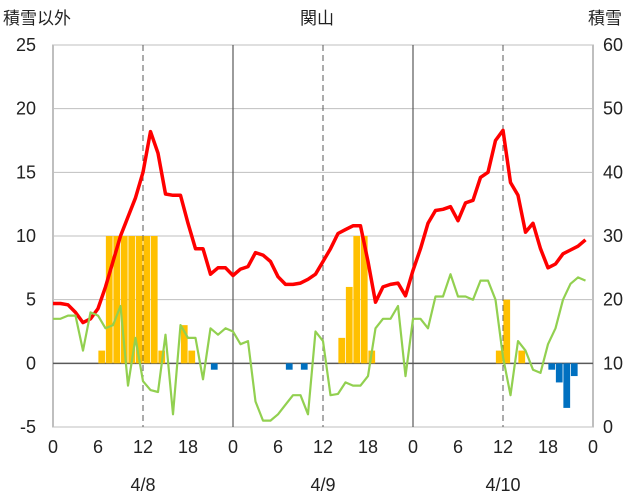  Describe the element at coordinates (37, 19) in the screenshot. I see `left-axis-title: 積雪以外` at that location.